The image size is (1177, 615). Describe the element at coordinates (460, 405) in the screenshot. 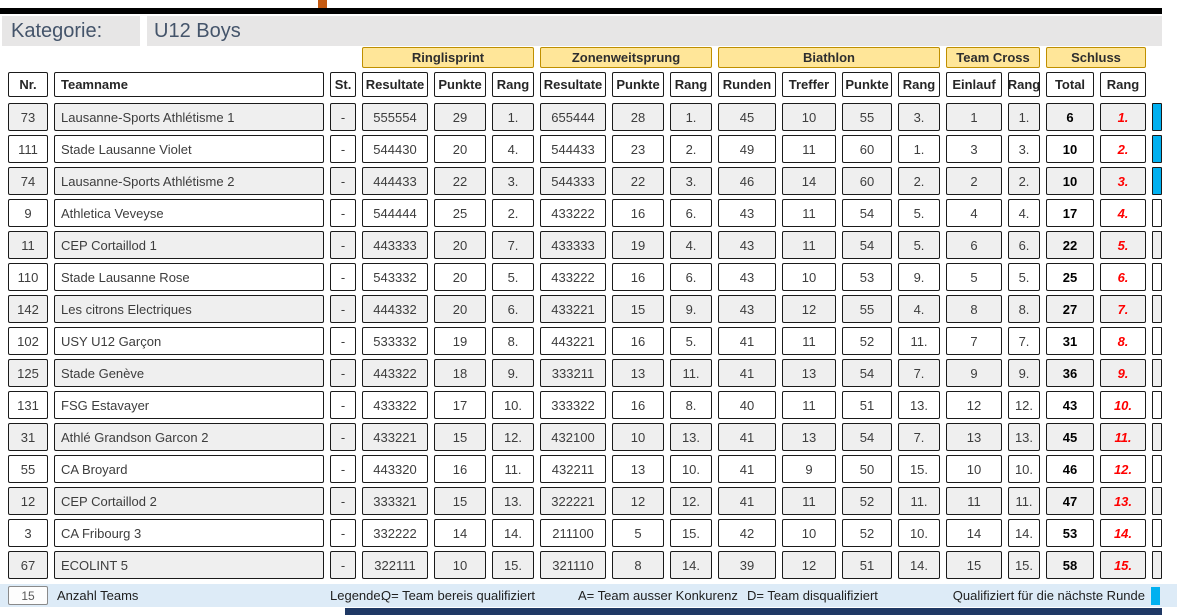

I see `cell-r1_pts: 17` at that location.